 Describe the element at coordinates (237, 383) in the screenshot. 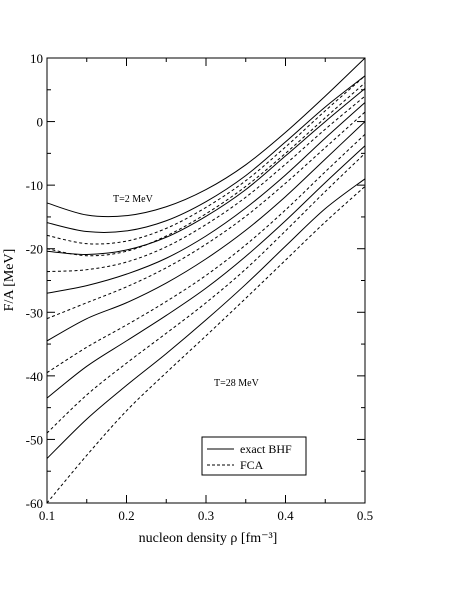

I see `annotation-t28: T=28 MeV` at that location.